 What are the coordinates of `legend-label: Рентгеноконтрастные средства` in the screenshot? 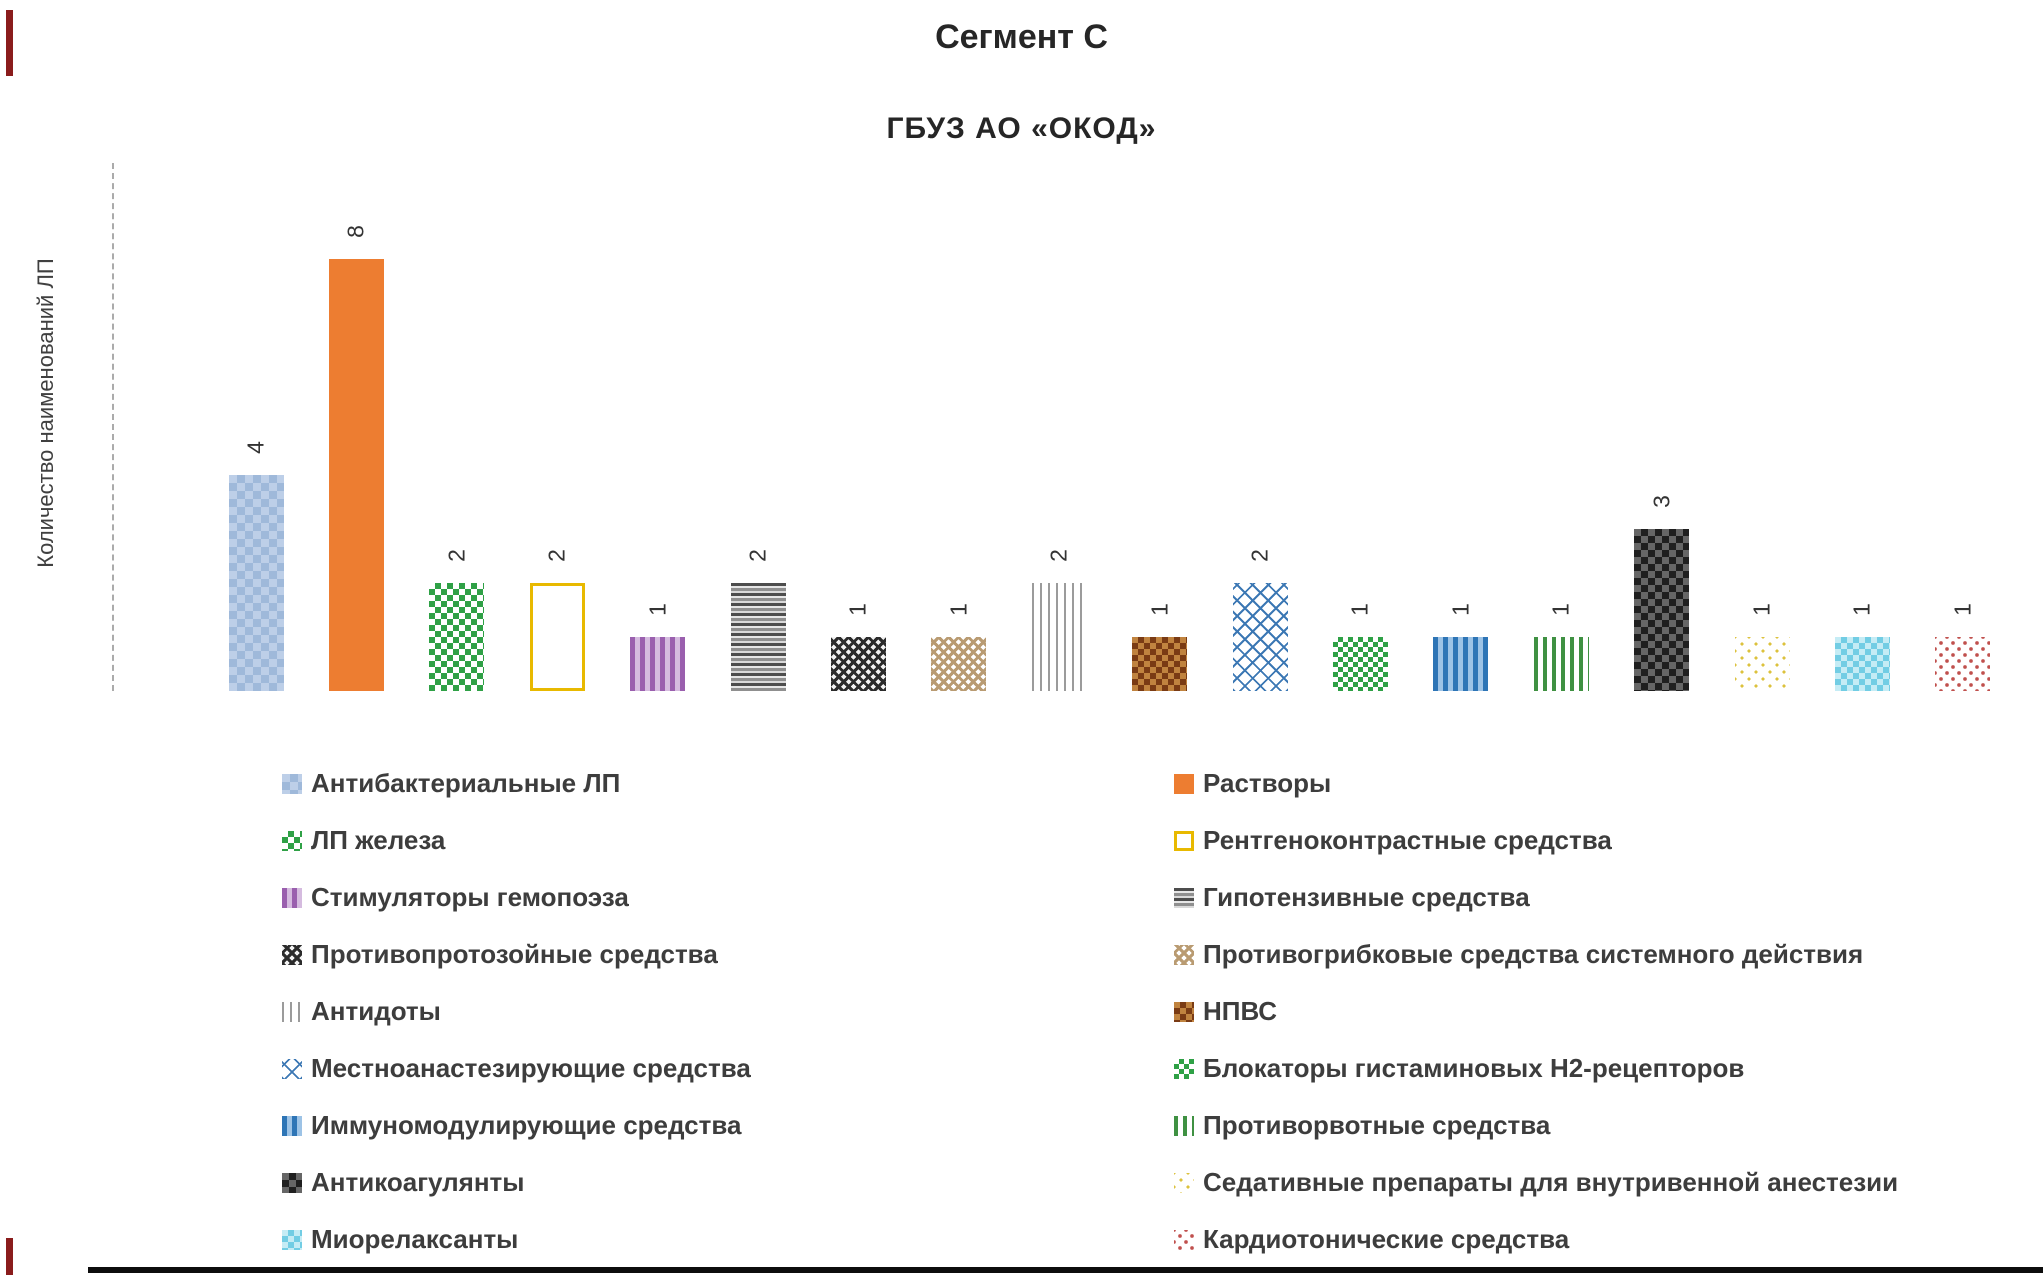 It's located at (1407, 840).